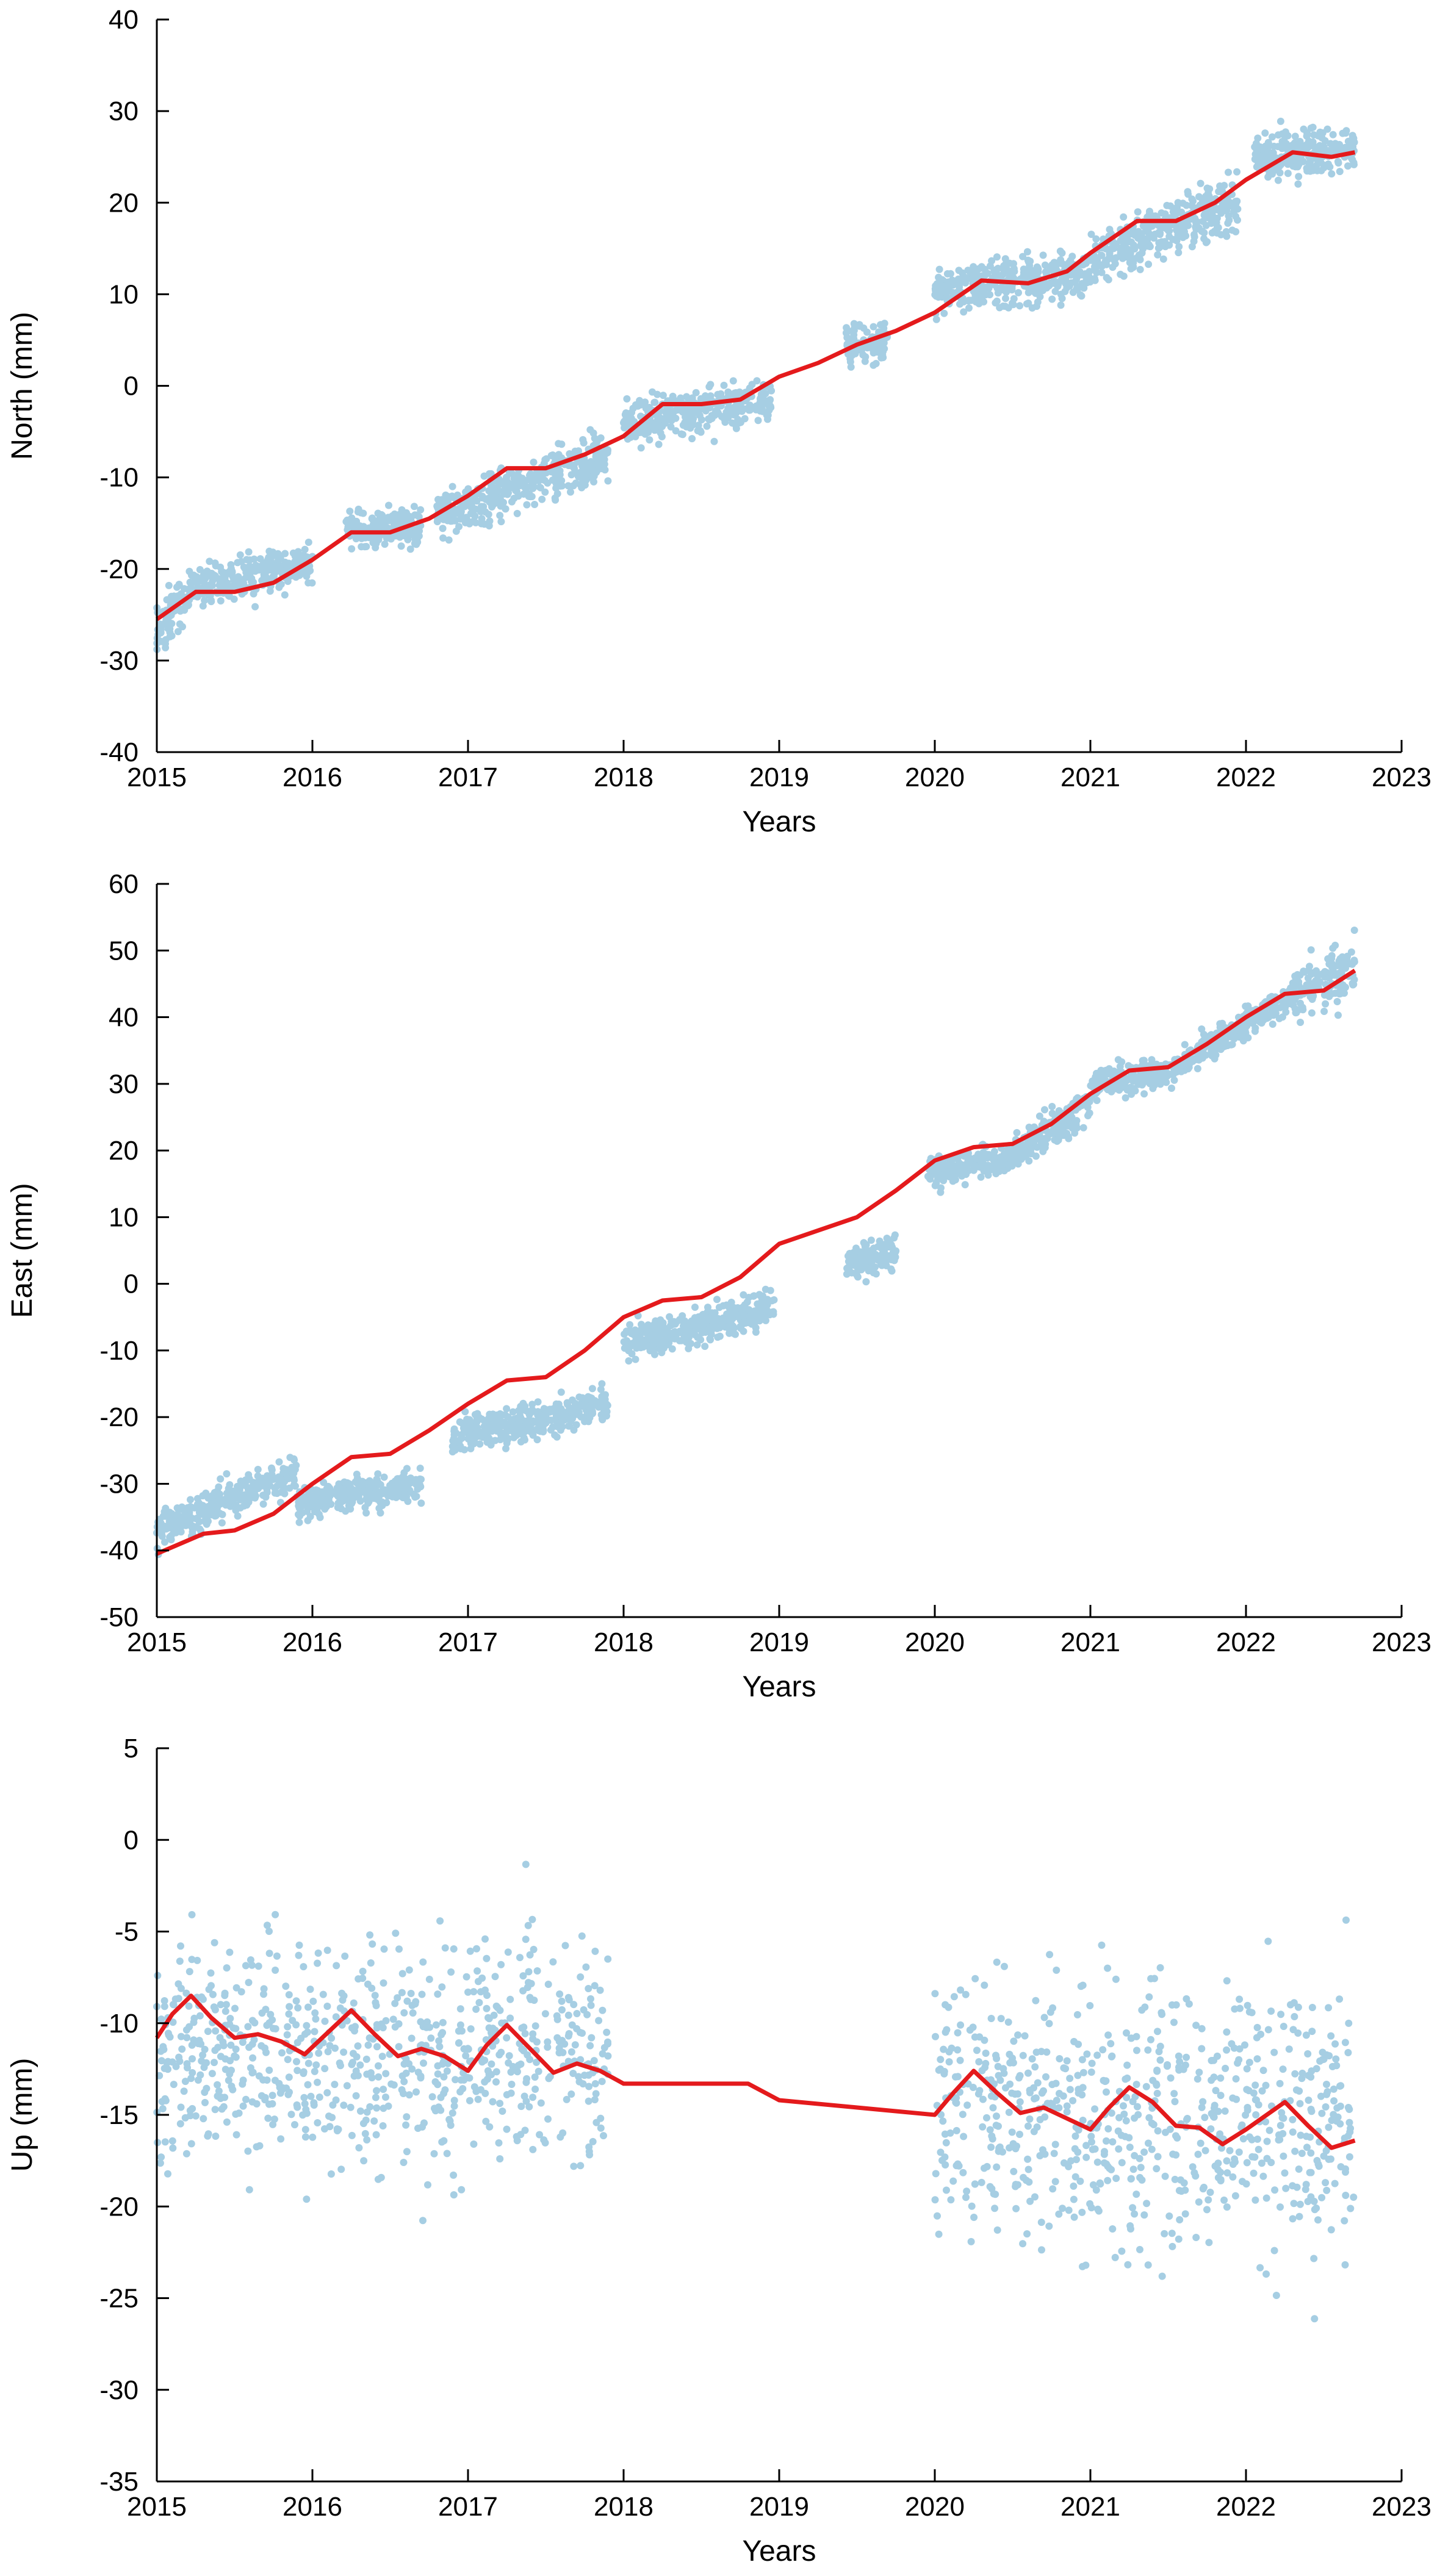 This screenshot has width=1451, height=2576. What do you see at coordinates (779, 777) in the screenshot?
I see `x-tick-label: 2019` at bounding box center [779, 777].